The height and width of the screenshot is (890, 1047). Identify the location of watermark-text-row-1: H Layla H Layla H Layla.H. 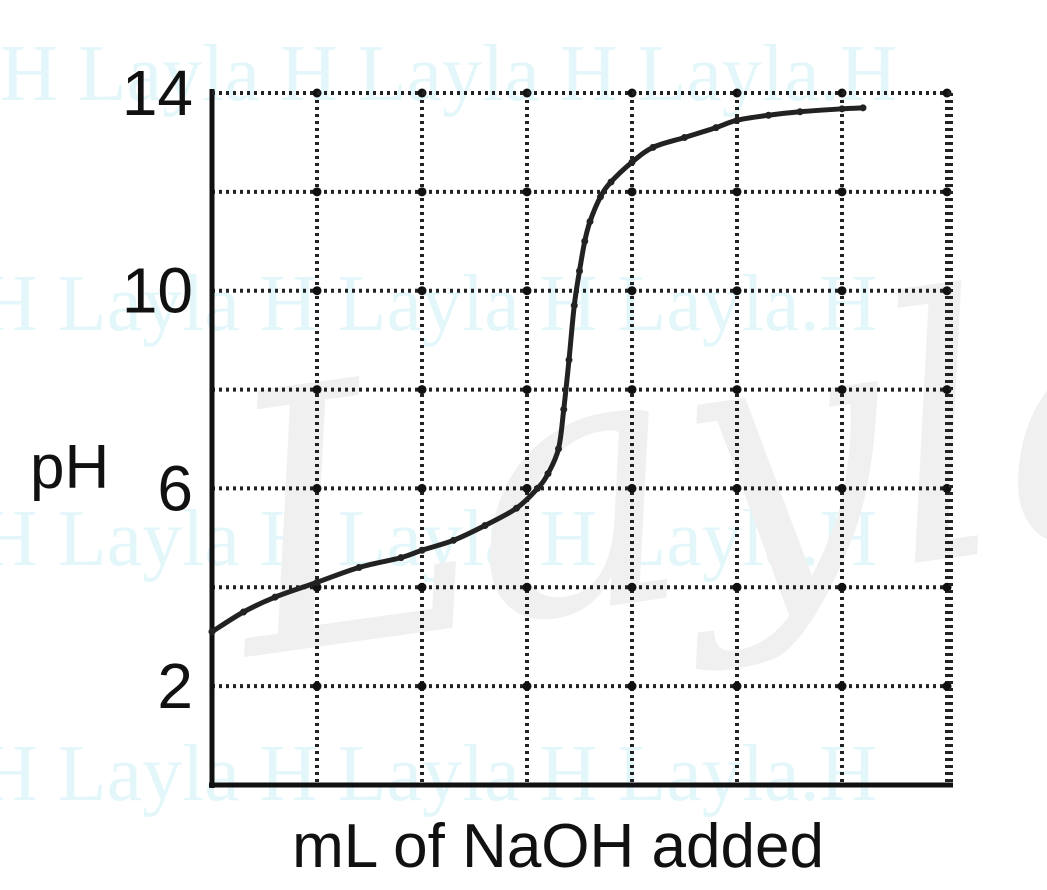
(448, 74).